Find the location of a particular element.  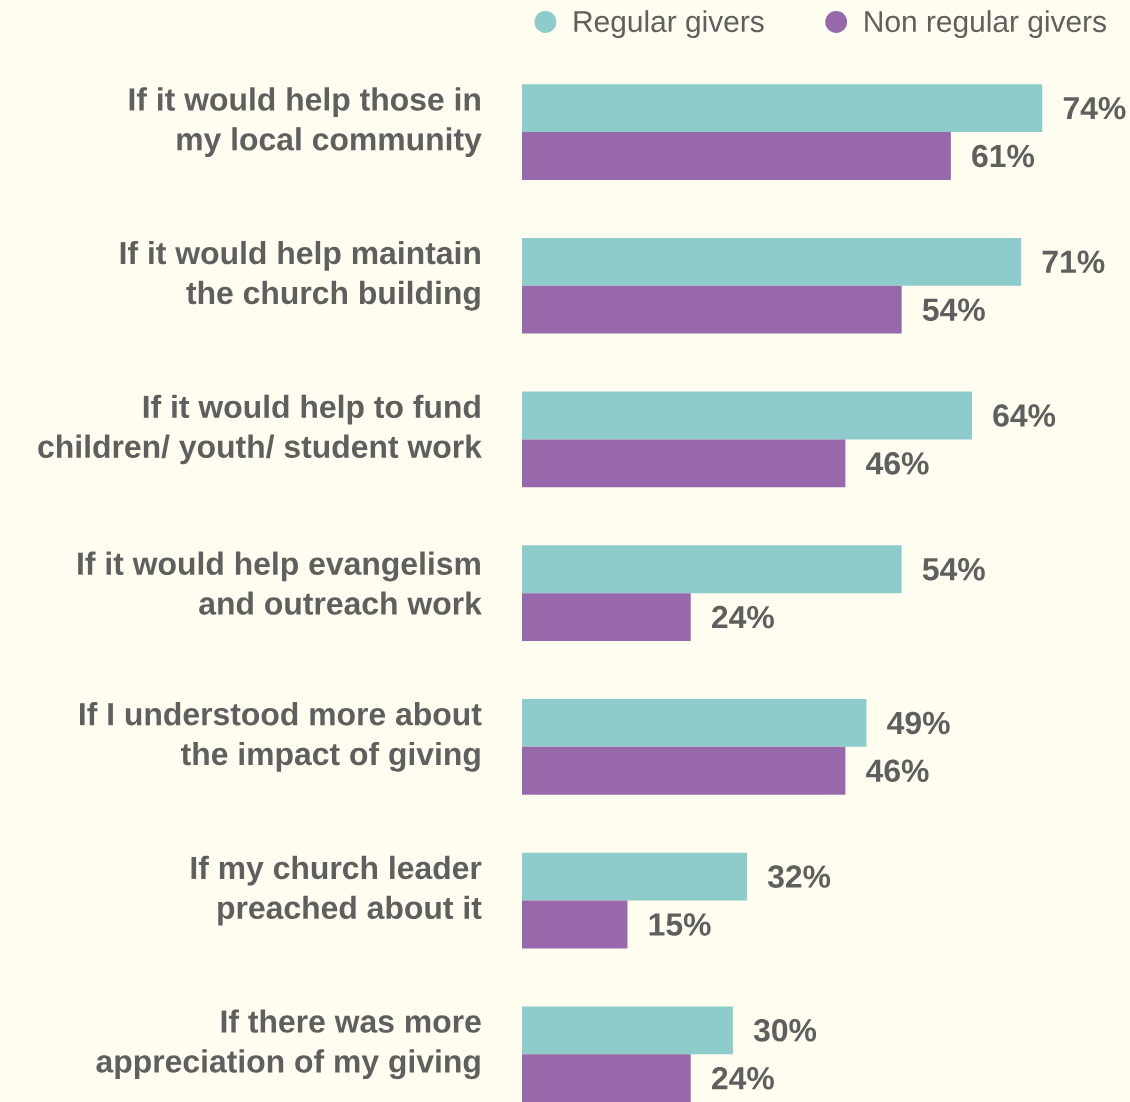

data-label: 64% is located at coordinates (1024, 415).